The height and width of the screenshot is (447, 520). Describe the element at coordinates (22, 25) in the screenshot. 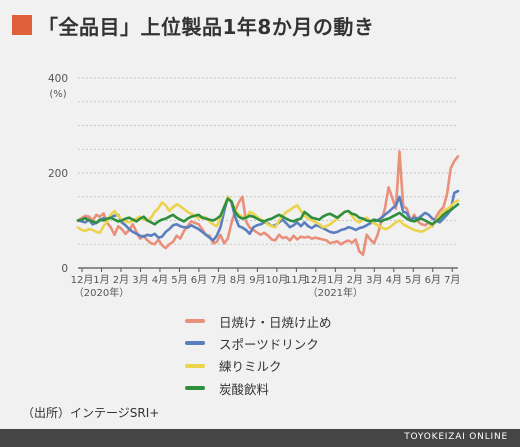

I see `title-marker-square` at that location.